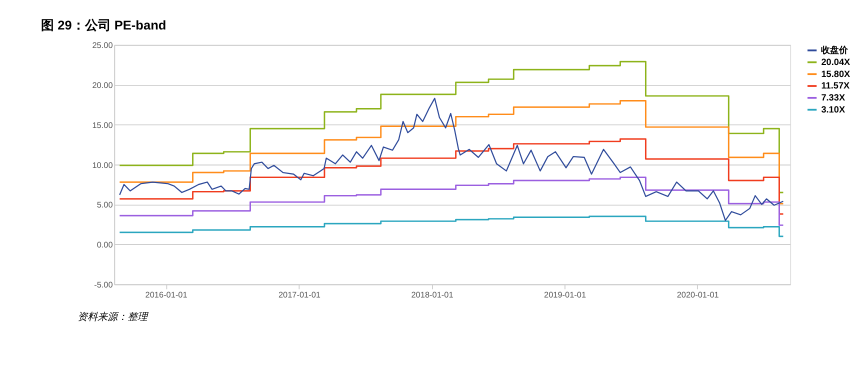 This screenshot has height=377, width=855. Describe the element at coordinates (833, 97) in the screenshot. I see `legend-label: 7.33X` at that location.